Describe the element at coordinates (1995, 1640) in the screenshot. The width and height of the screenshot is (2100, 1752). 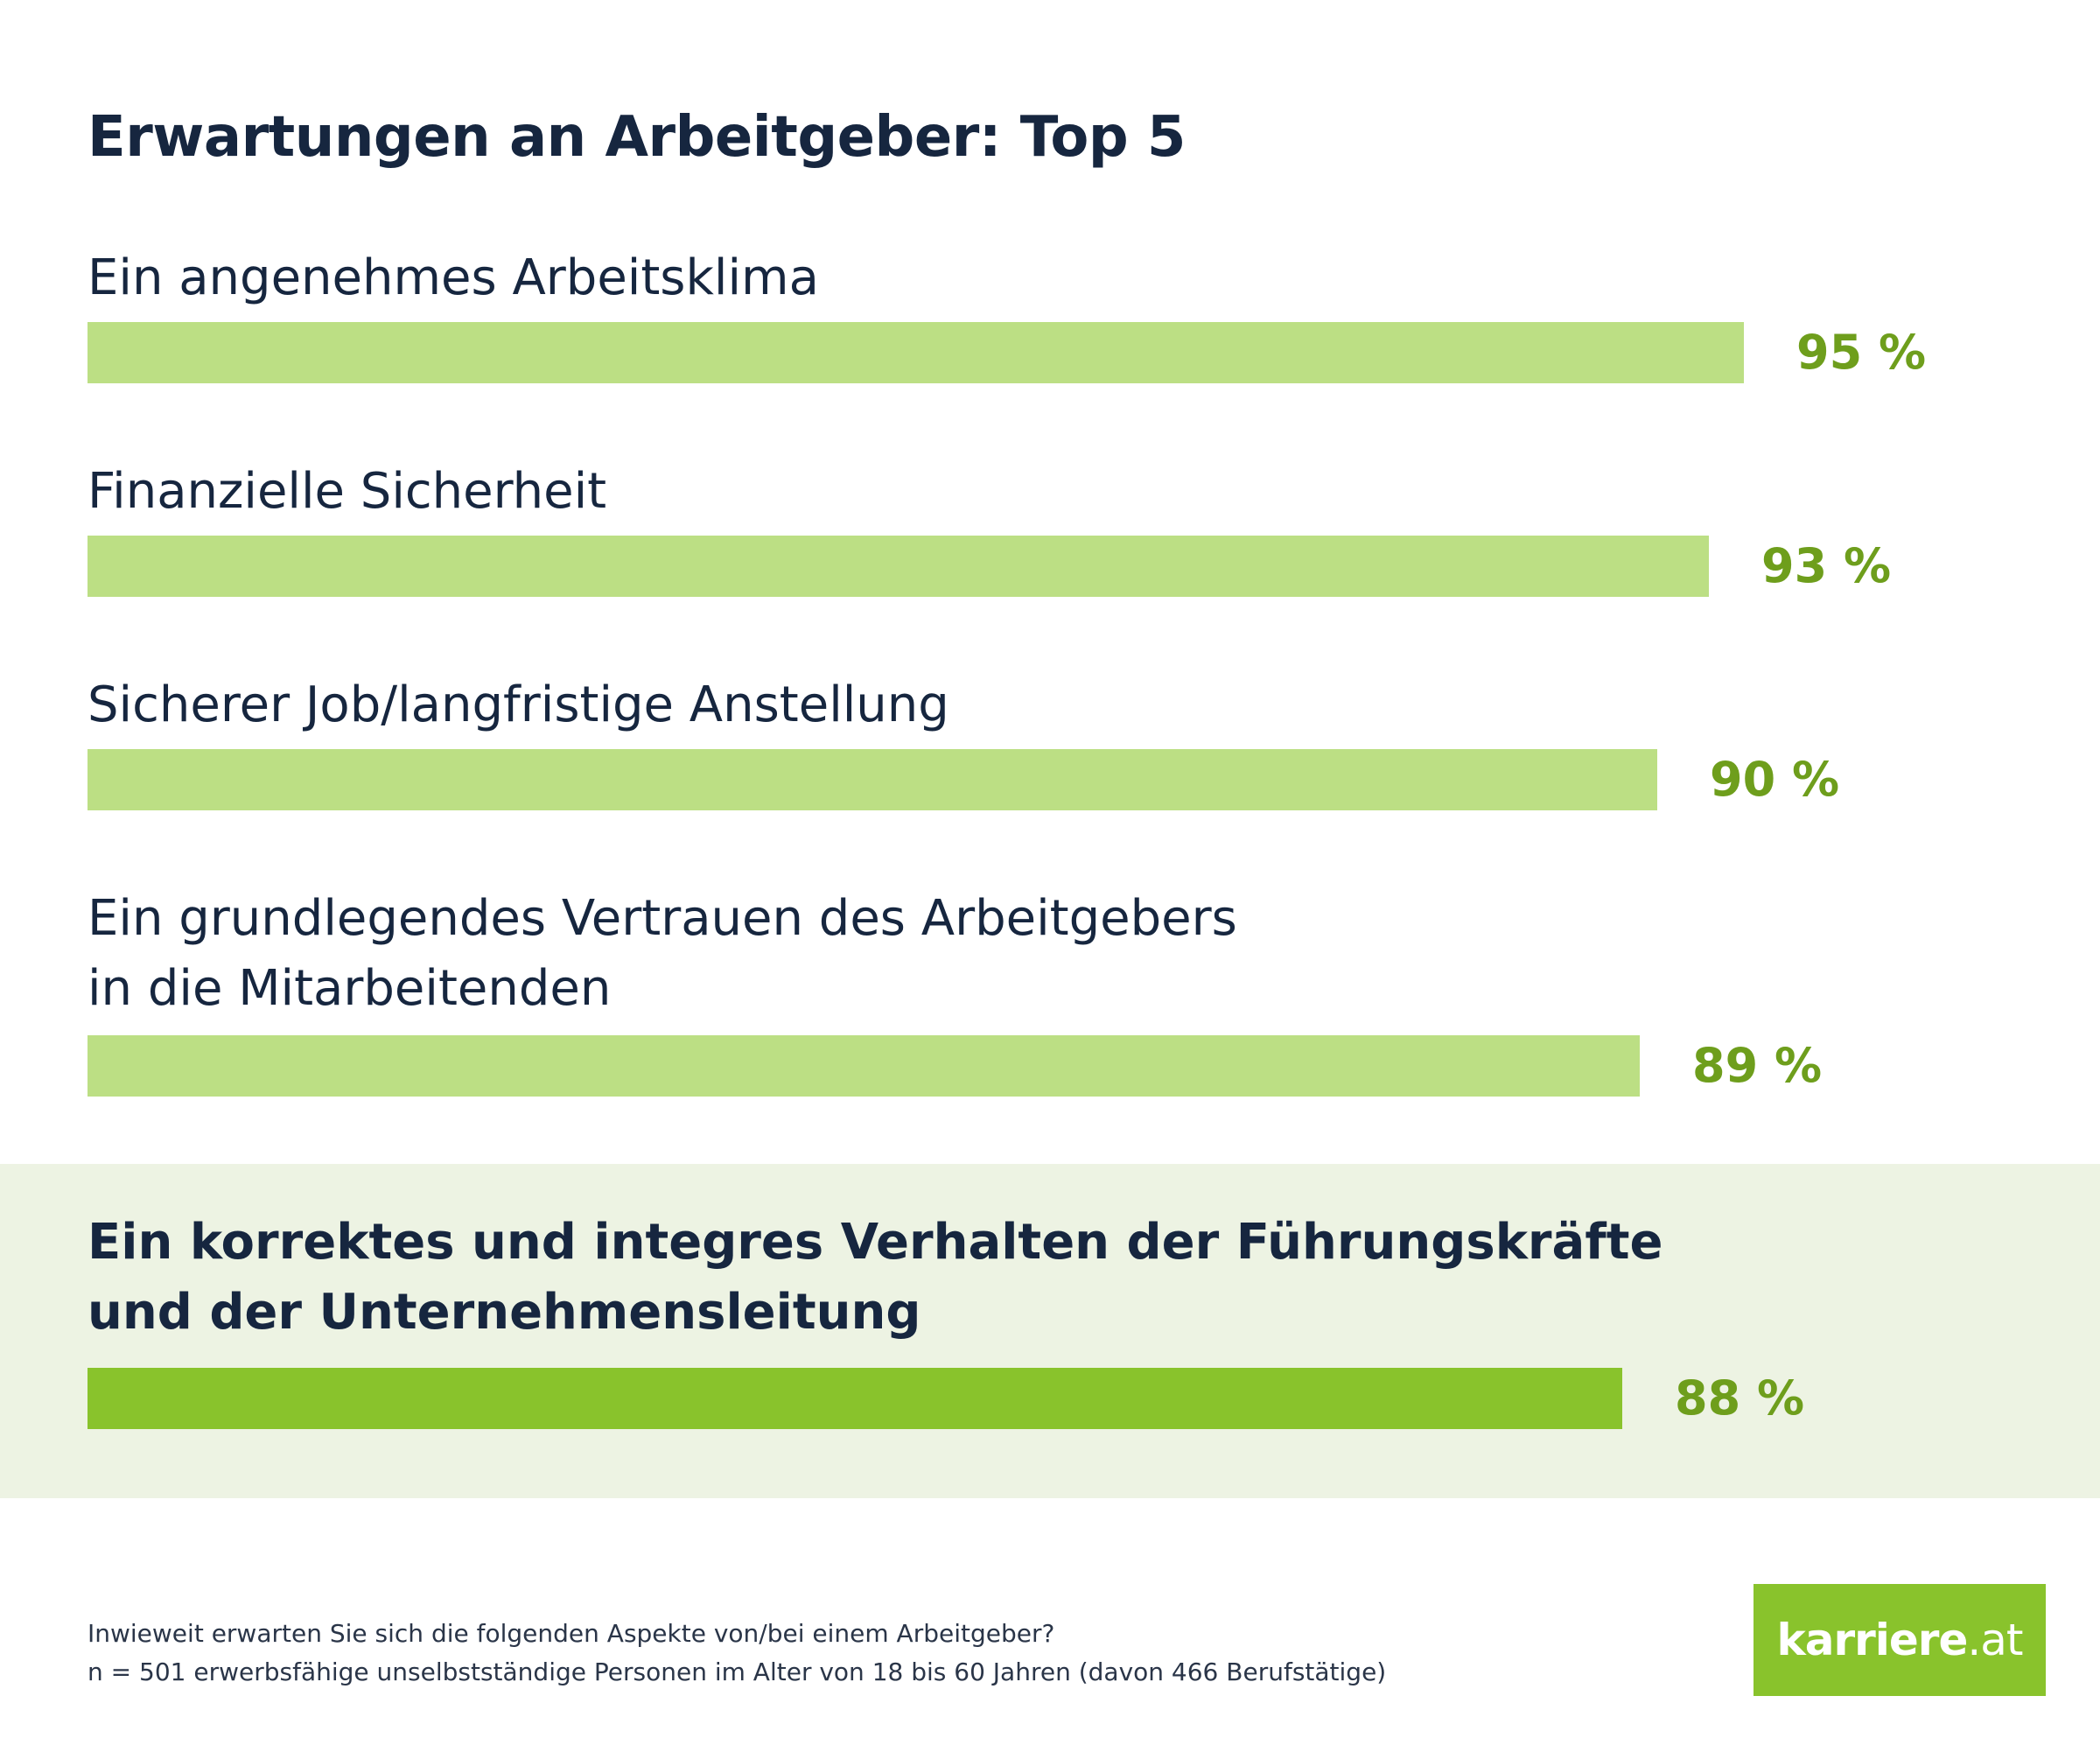
I see `logo-tld: .at` at that location.